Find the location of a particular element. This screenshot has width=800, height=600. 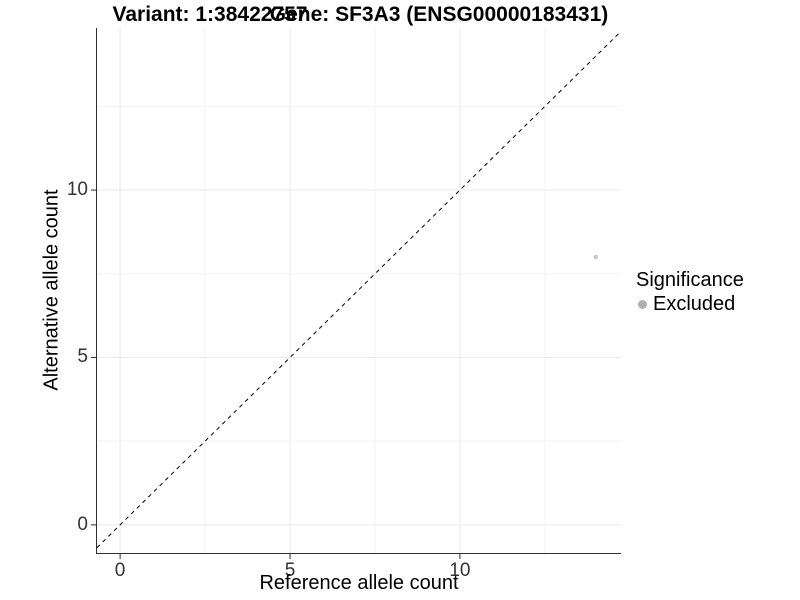

legend-item-label: Excluded is located at coordinates (694, 304).